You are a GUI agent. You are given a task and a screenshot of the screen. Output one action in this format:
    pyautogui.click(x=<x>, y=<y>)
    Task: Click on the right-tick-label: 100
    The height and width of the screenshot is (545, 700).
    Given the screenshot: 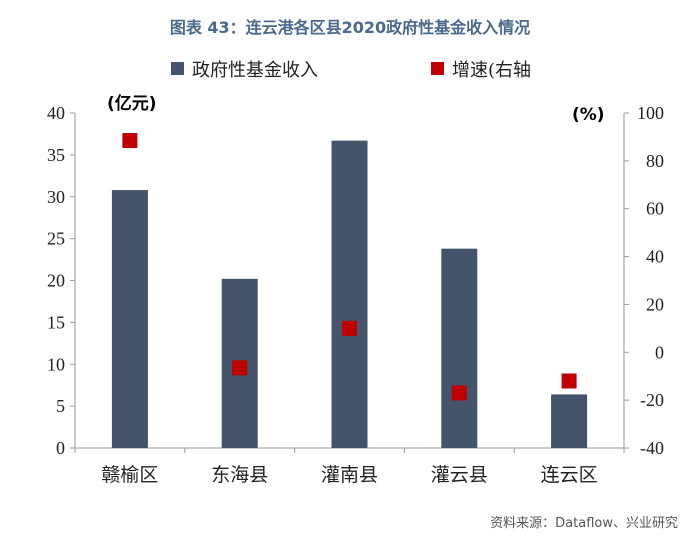 What is the action you would take?
    pyautogui.click(x=650, y=113)
    